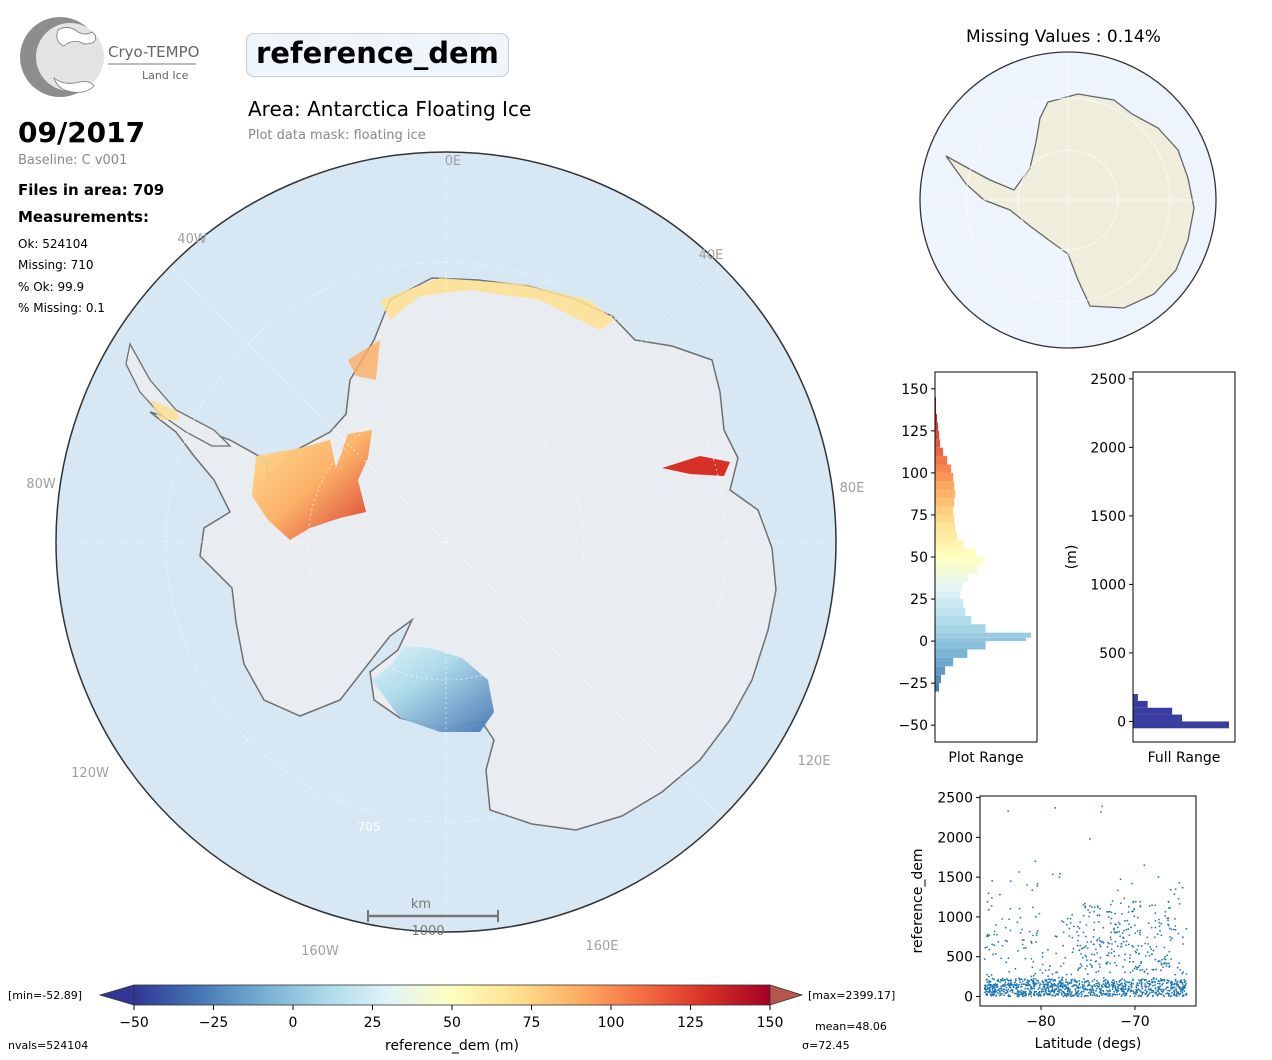 This screenshot has height=1060, width=1272. Describe the element at coordinates (914, 474) in the screenshot. I see `hist1-ytick-label: 100` at that location.